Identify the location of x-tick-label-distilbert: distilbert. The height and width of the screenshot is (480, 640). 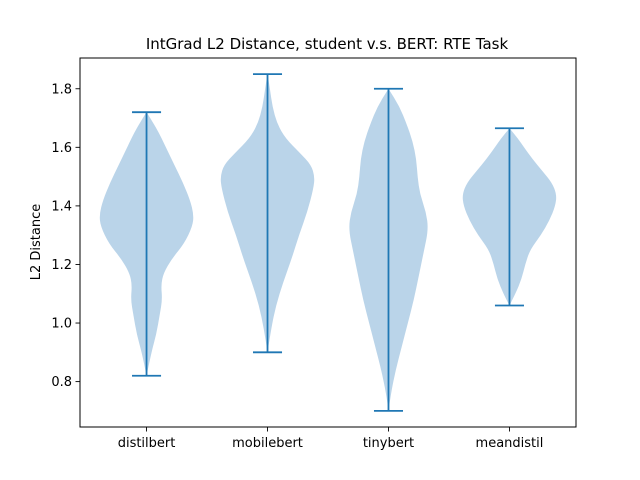
(147, 443).